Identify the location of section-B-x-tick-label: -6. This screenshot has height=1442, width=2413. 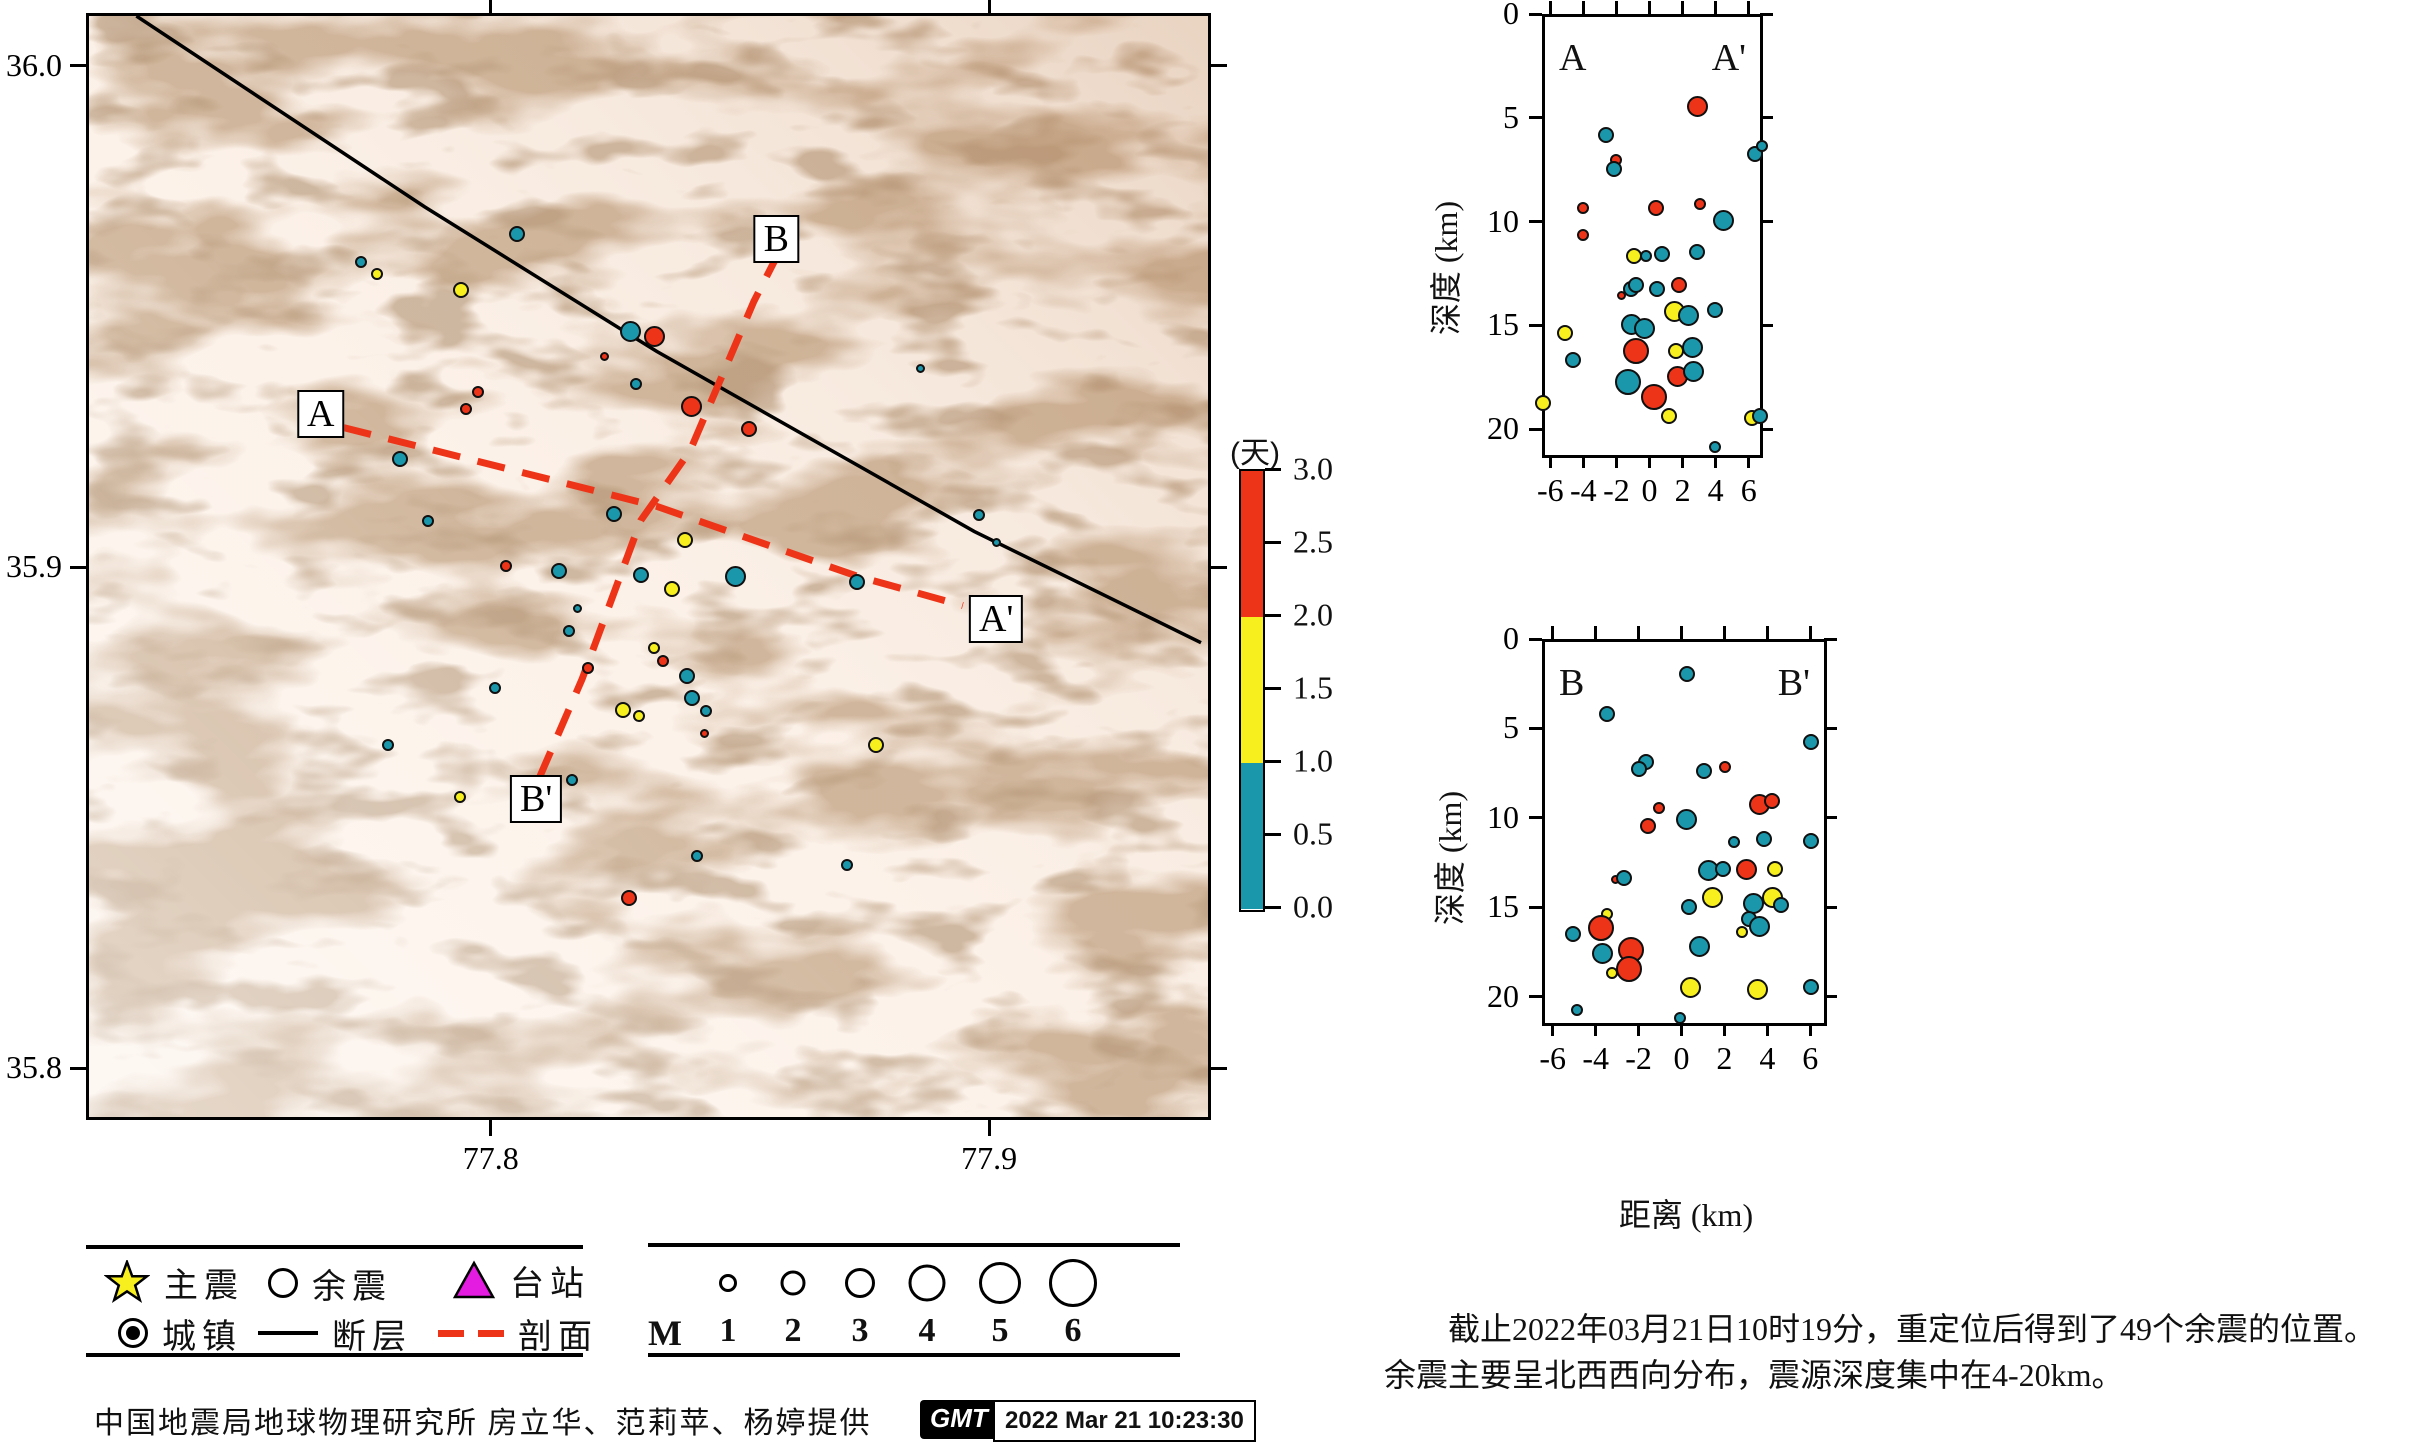
(1553, 1058).